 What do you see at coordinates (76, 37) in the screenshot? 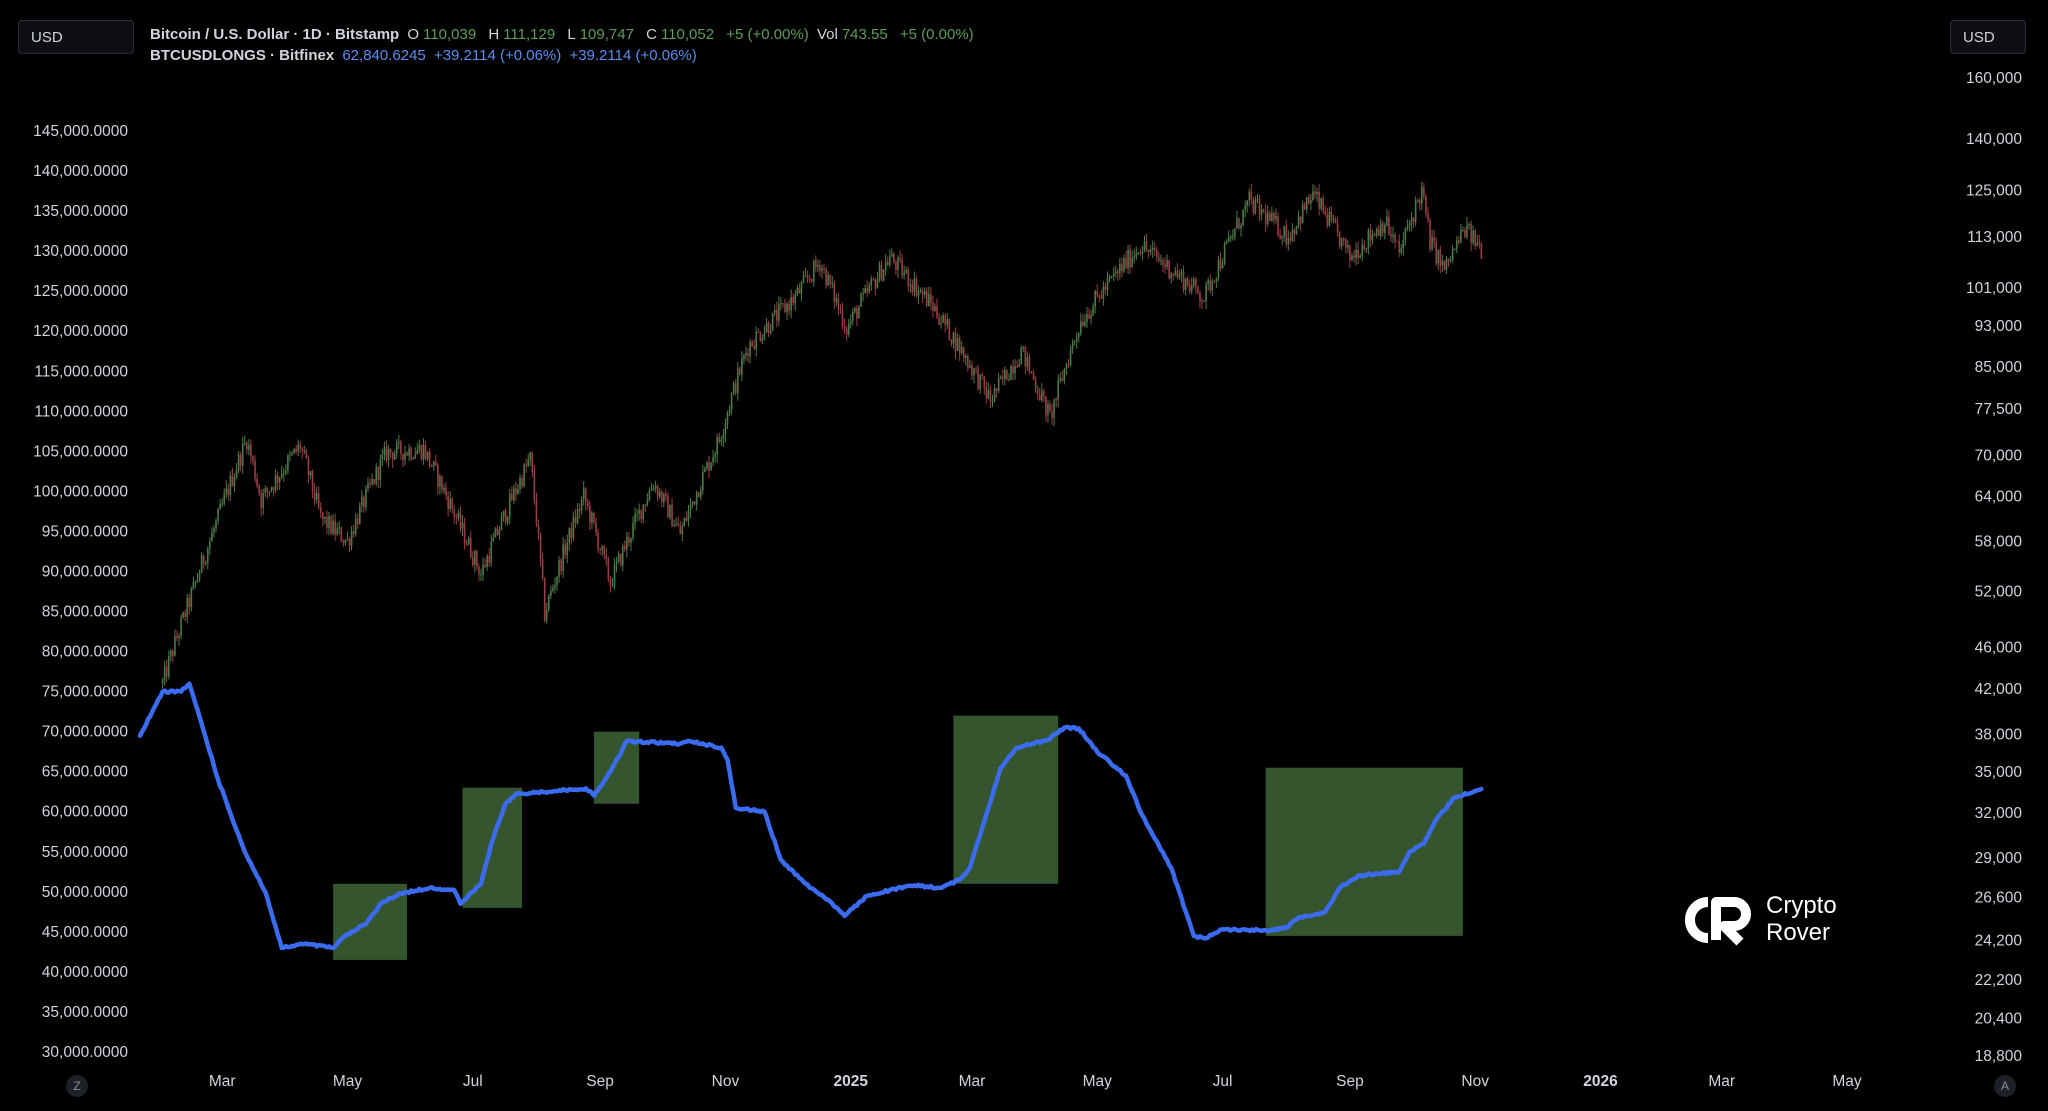
I see `currency-selector-left: USD` at bounding box center [76, 37].